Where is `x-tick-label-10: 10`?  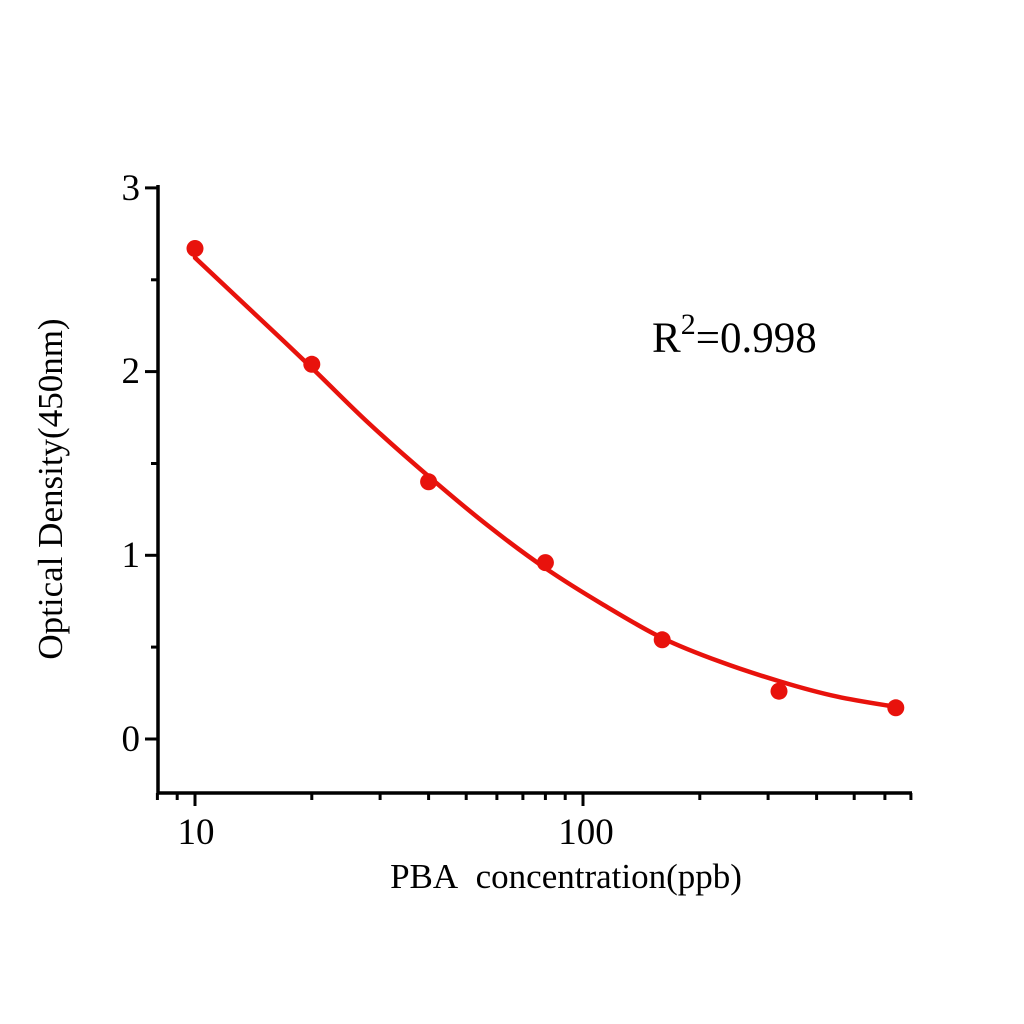
x-tick-label-10: 10 is located at coordinates (196, 832).